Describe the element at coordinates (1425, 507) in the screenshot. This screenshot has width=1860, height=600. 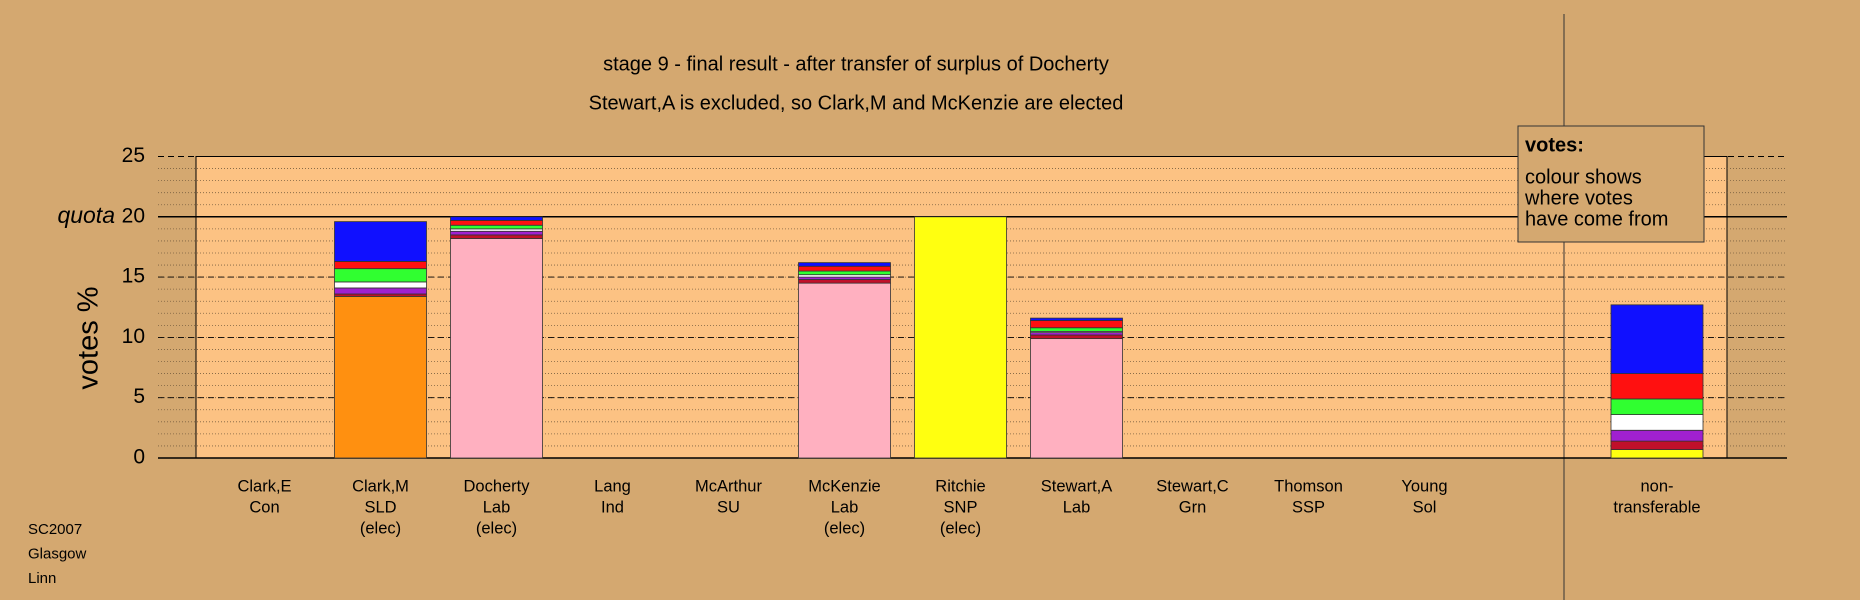
I see `x-tick-label: Sol` at that location.